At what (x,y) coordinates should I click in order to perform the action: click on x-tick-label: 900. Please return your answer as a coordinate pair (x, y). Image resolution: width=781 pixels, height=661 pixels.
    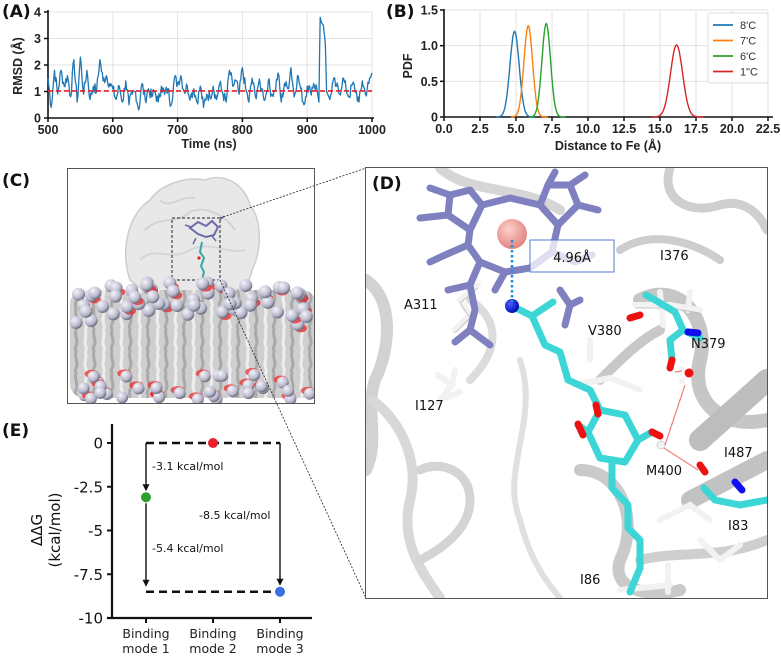
    Looking at the image, I should click on (307, 130).